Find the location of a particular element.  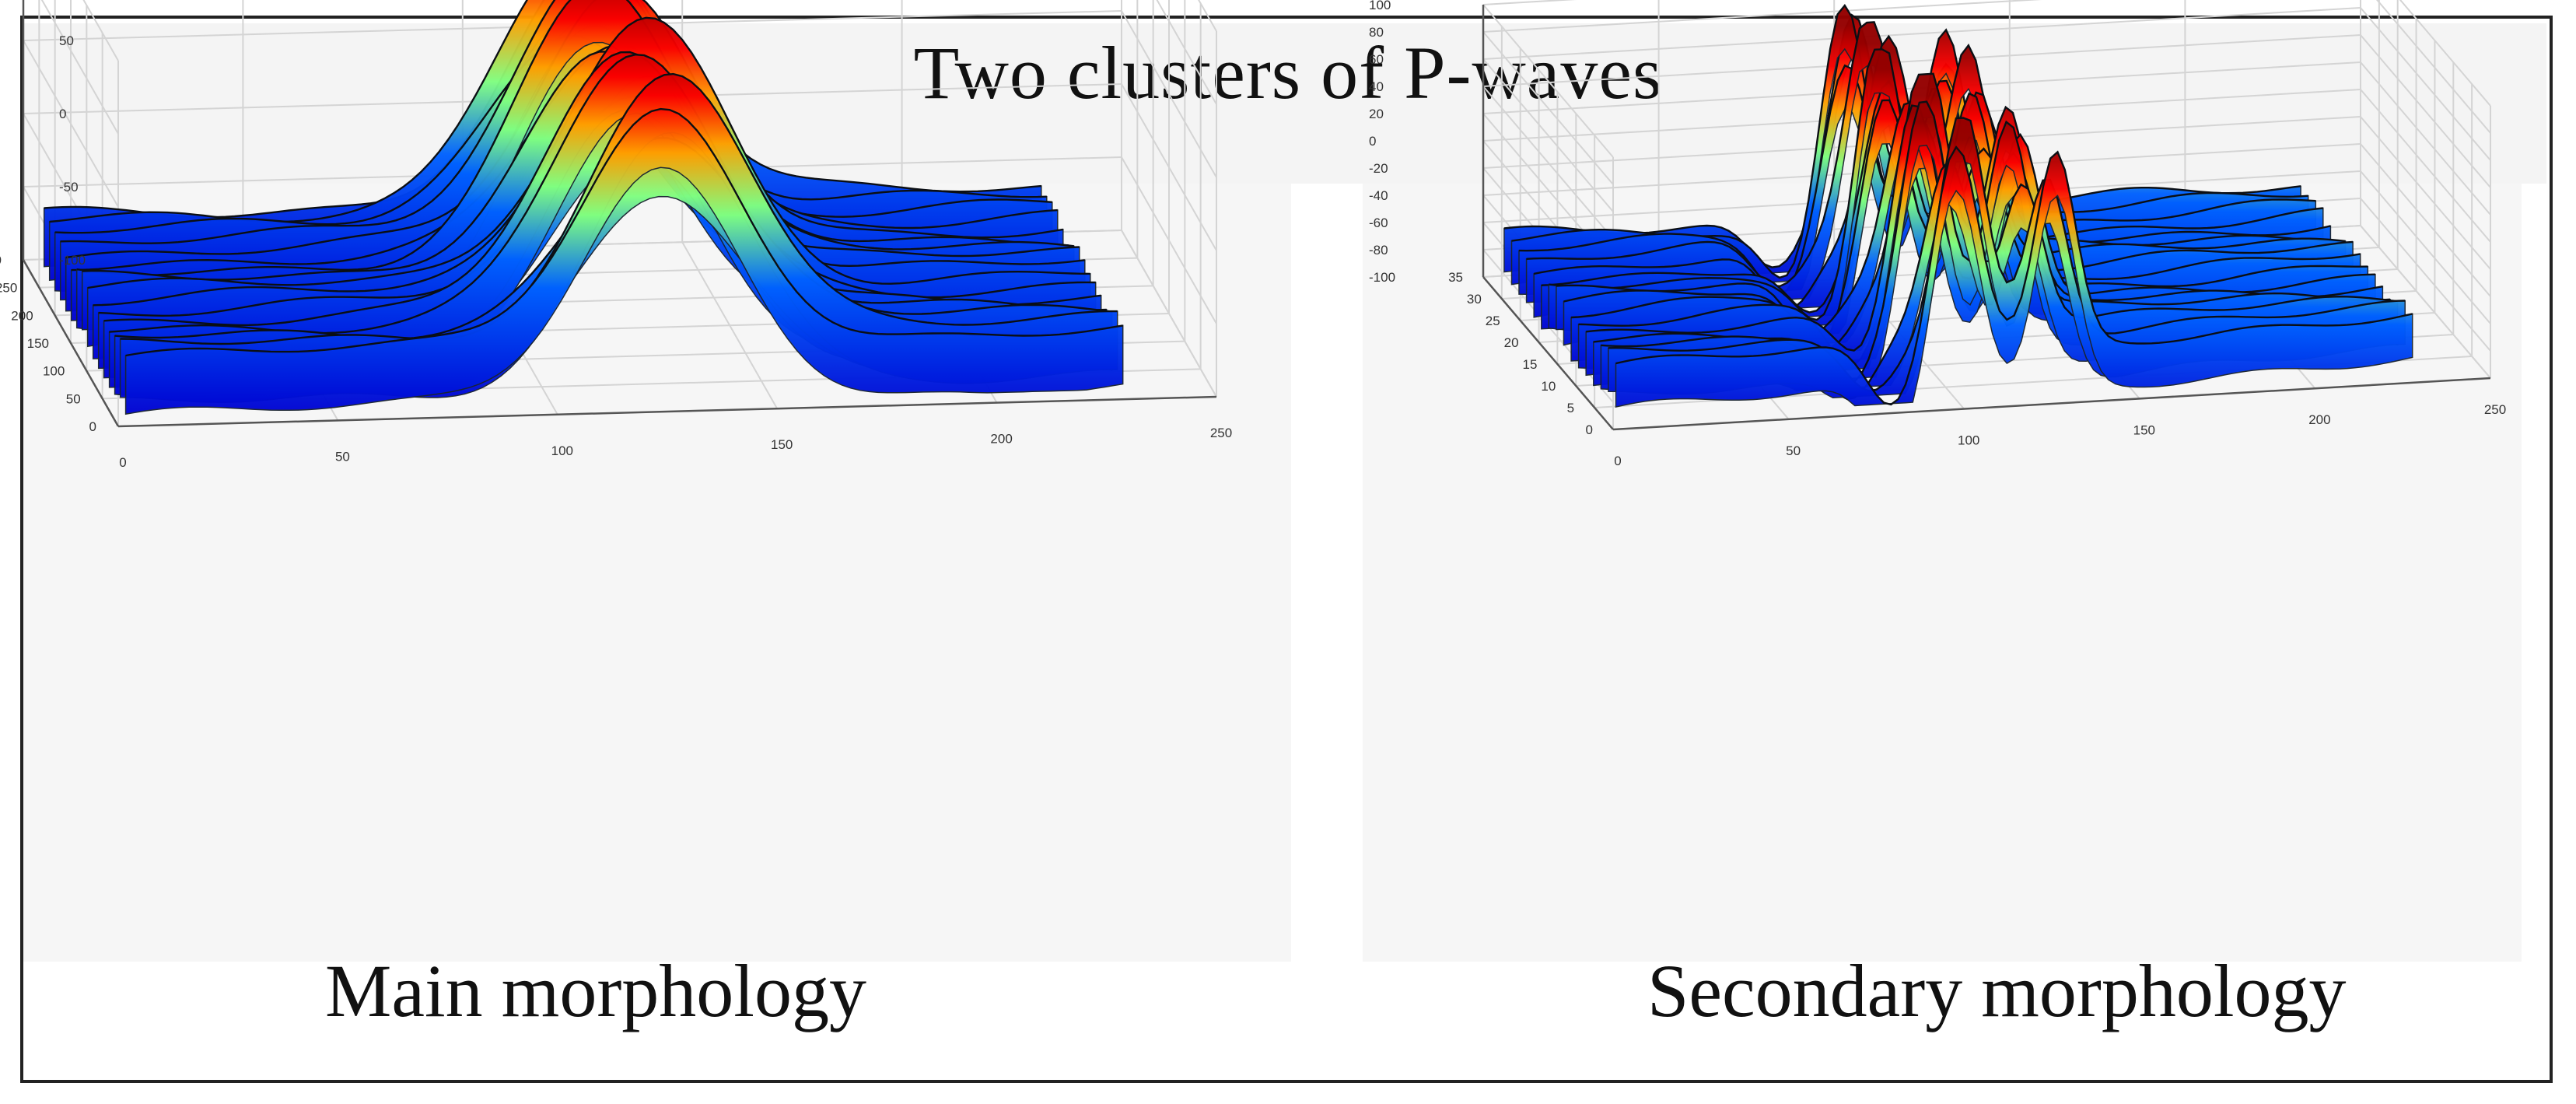

y-tick-label: 10 is located at coordinates (1549, 386).